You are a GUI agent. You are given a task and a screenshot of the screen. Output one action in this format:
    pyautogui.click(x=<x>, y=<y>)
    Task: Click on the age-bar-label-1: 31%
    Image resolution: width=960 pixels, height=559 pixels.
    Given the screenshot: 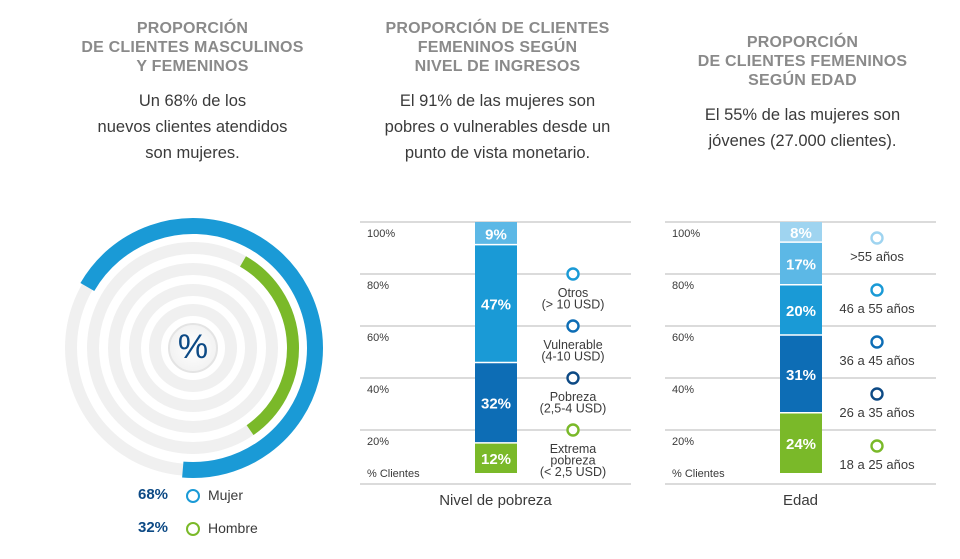 What is the action you would take?
    pyautogui.click(x=801, y=375)
    